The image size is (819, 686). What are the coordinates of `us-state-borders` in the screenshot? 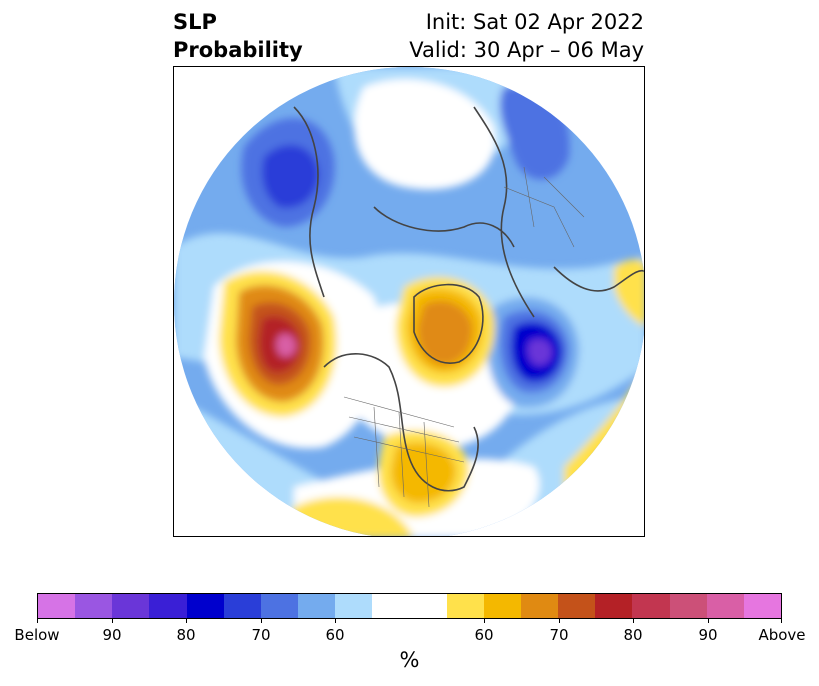 It's located at (404, 452).